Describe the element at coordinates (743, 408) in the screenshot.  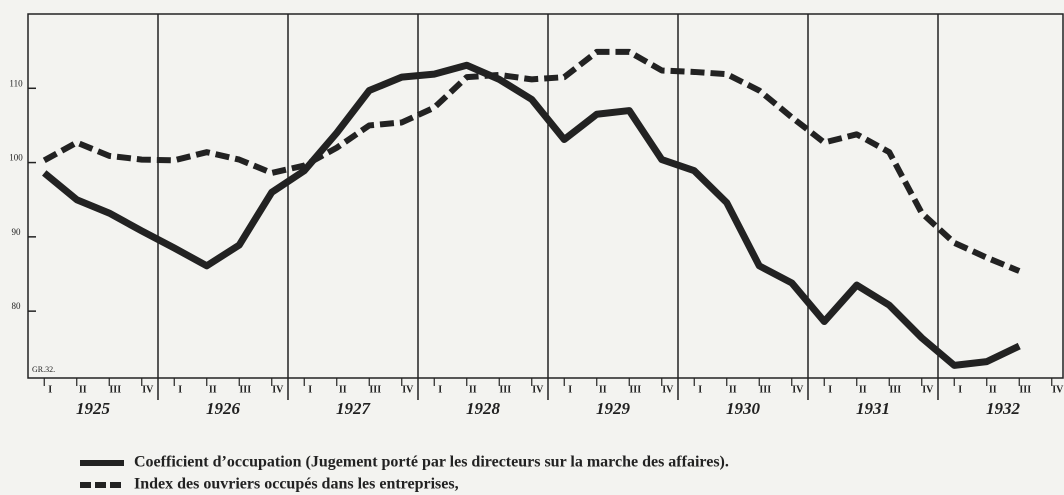
I see `year-label: 1930` at that location.